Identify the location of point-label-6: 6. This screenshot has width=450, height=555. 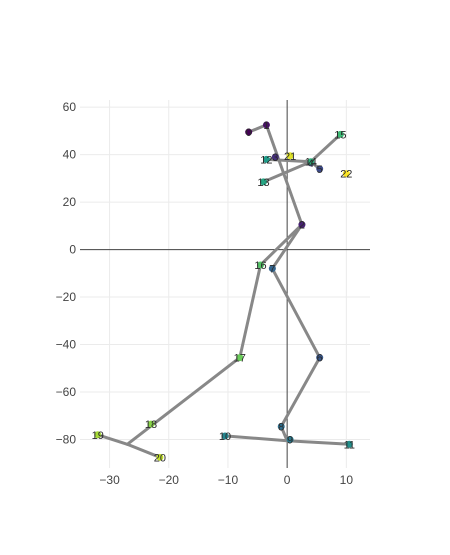
(320, 359).